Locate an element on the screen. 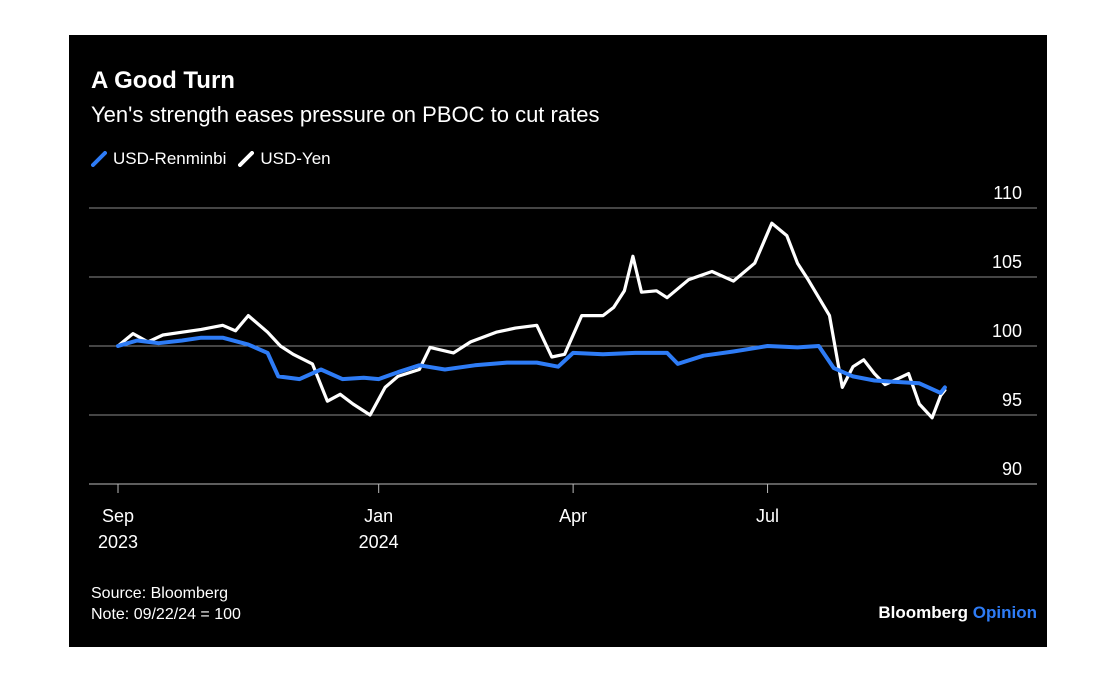  brand-suffix: Opinion is located at coordinates (1004, 612).